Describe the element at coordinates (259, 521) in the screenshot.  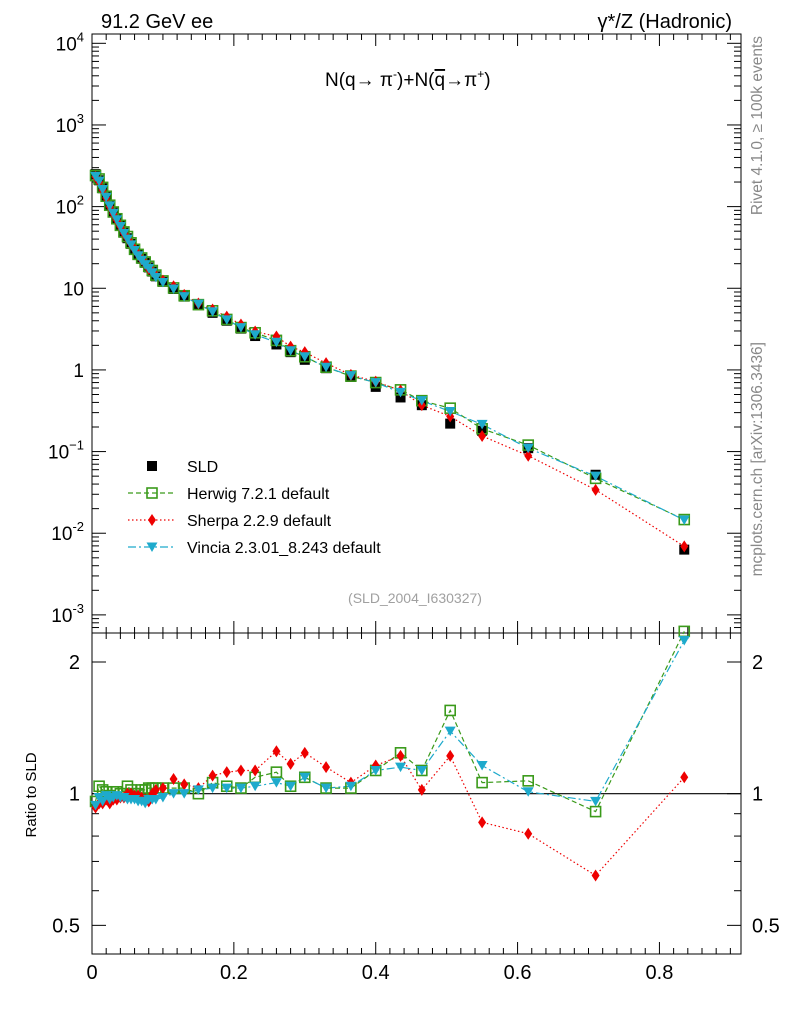
I see `legend-label: Sherpa 2.2.9 default` at that location.